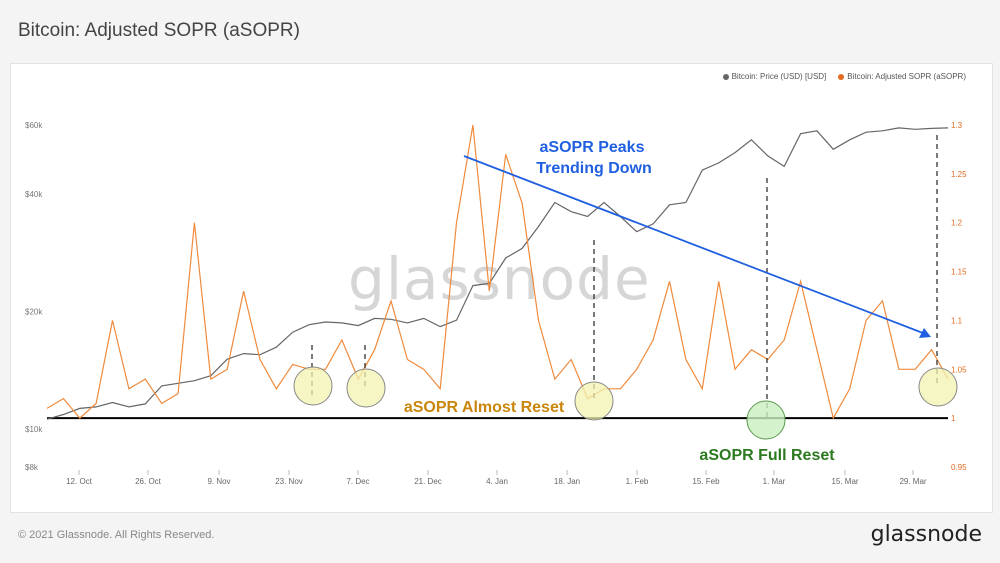 The image size is (1000, 563). I want to click on glassnode-logo: glassnode, so click(926, 534).